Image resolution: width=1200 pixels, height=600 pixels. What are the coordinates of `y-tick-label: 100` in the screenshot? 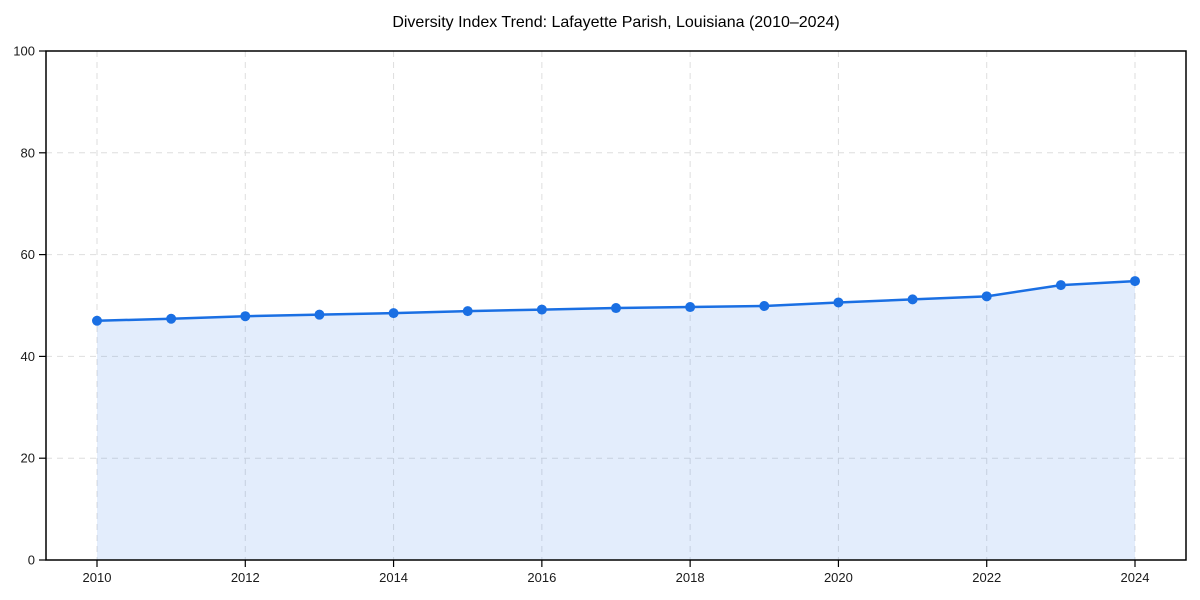 It's located at (24, 51).